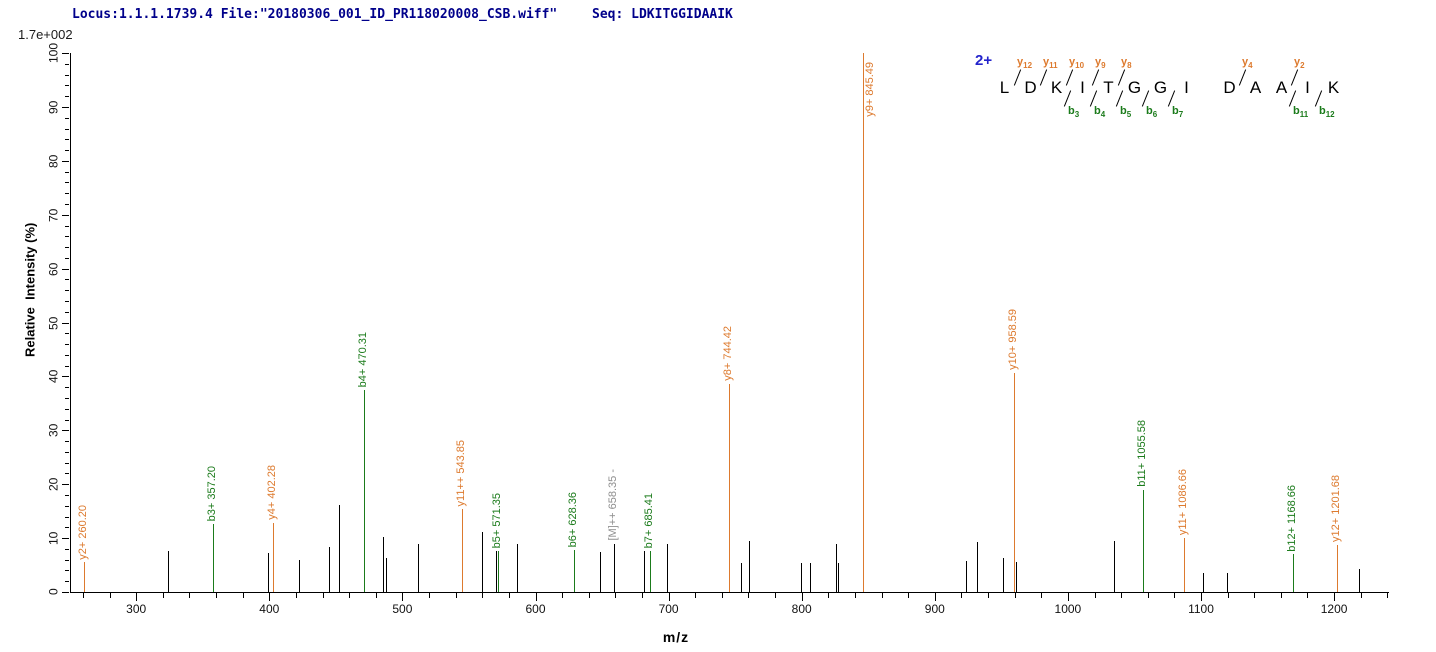 Image resolution: width=1436 pixels, height=652 pixels. What do you see at coordinates (30, 290) in the screenshot?
I see `y-axis-title: Relative Intensity (%)` at bounding box center [30, 290].